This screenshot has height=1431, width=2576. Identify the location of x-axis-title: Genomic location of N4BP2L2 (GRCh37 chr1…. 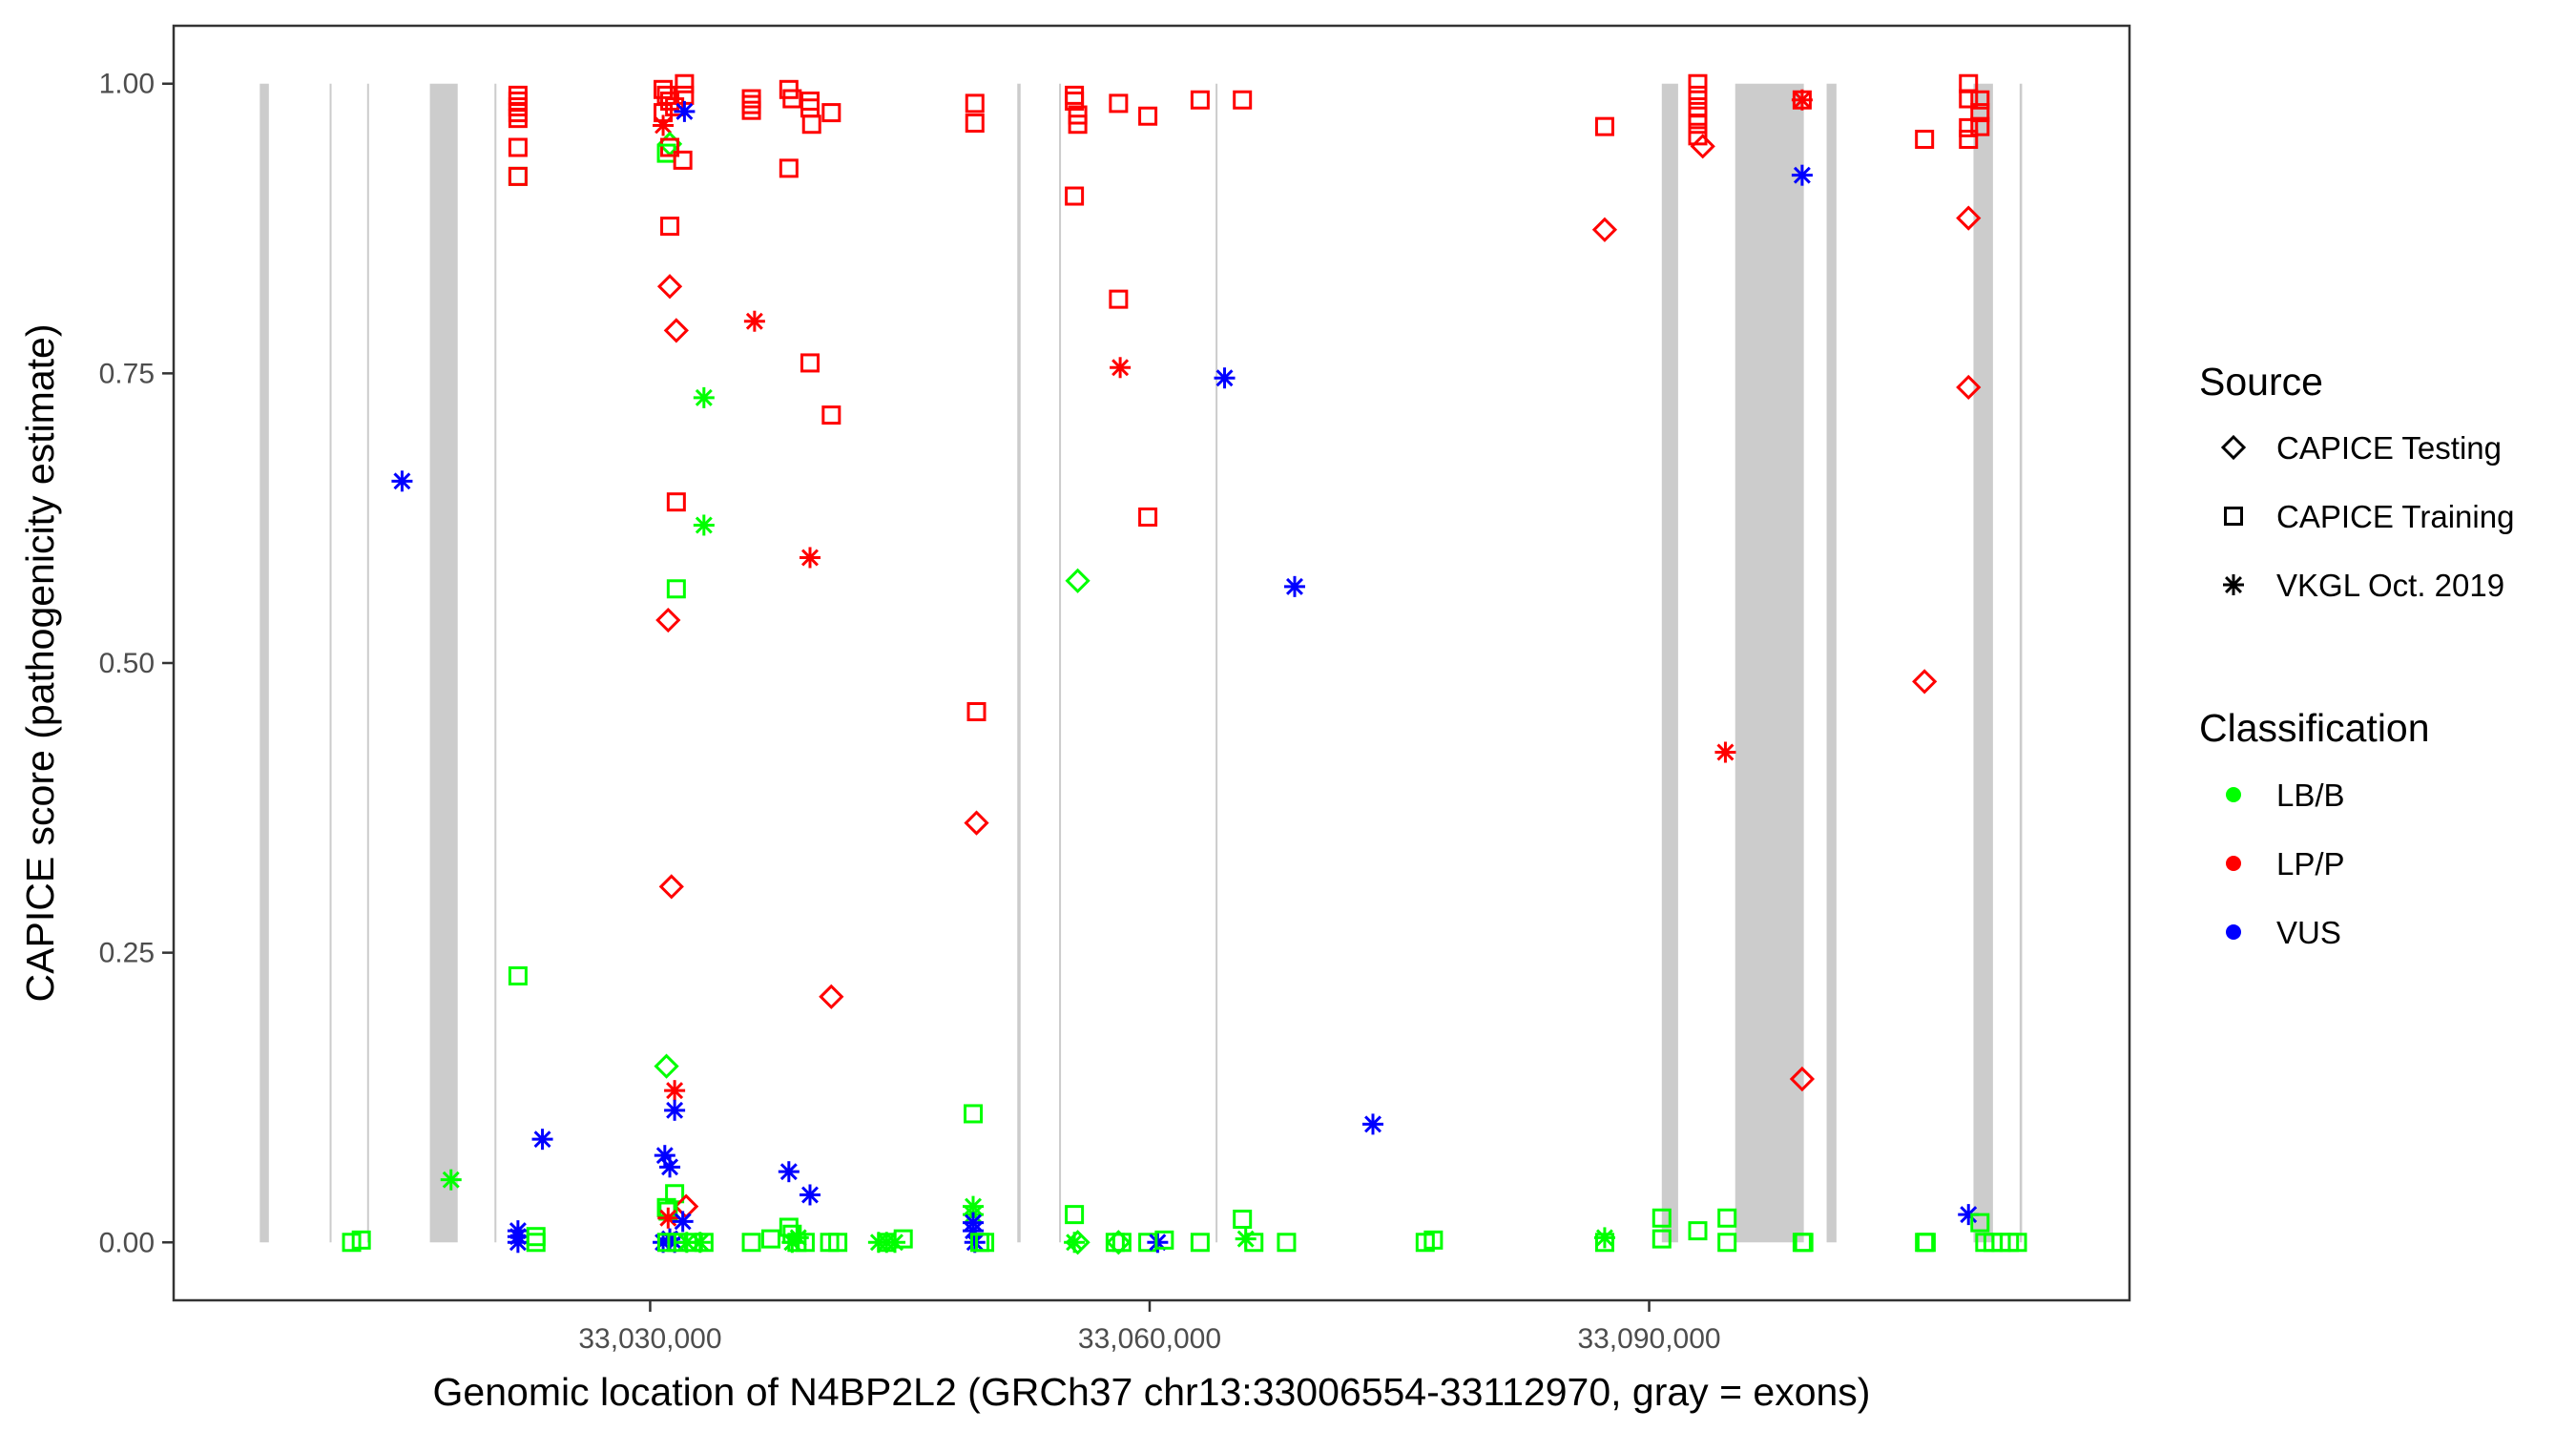
(1152, 1392).